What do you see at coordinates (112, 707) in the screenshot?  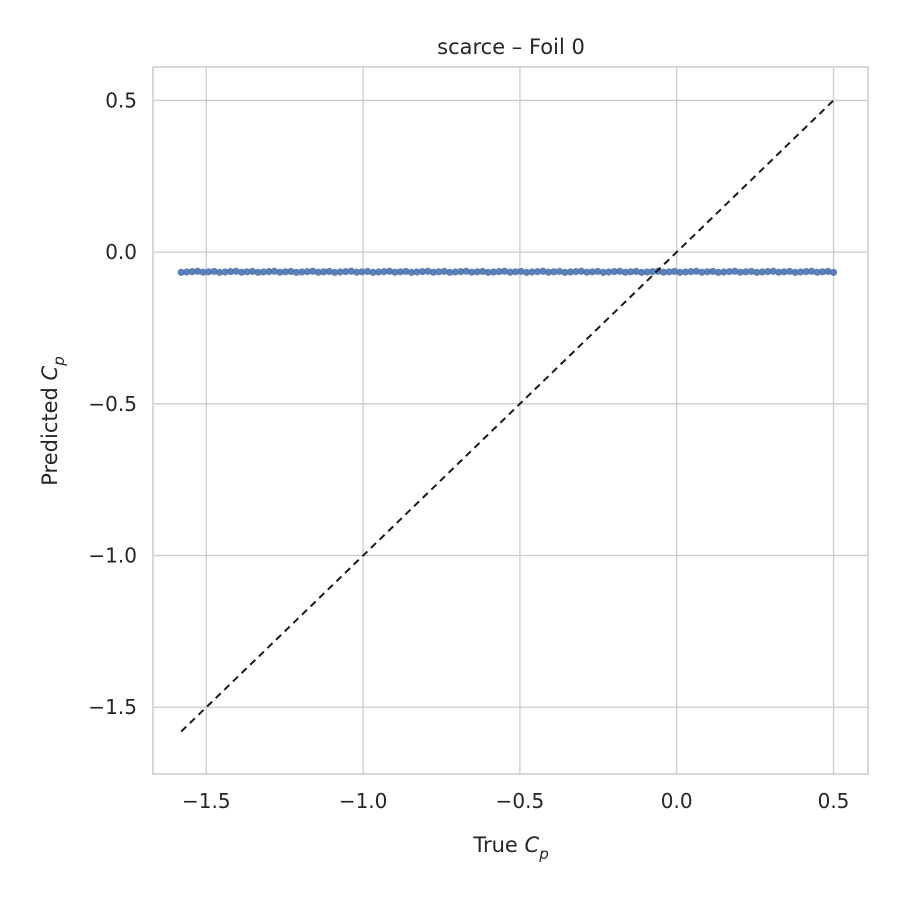 I see `y-tick-label: −1.5` at bounding box center [112, 707].